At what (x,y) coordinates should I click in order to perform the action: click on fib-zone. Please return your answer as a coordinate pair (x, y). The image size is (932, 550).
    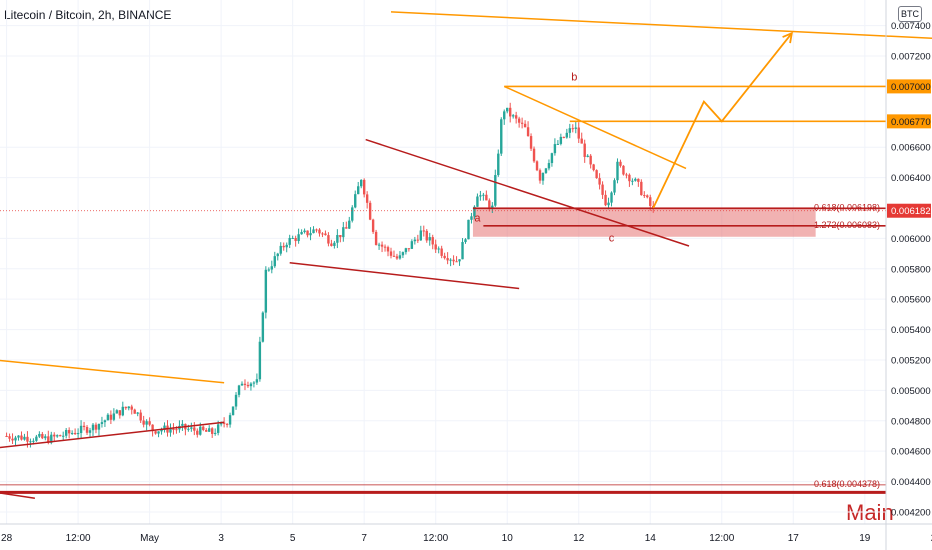
    Looking at the image, I should click on (644, 222).